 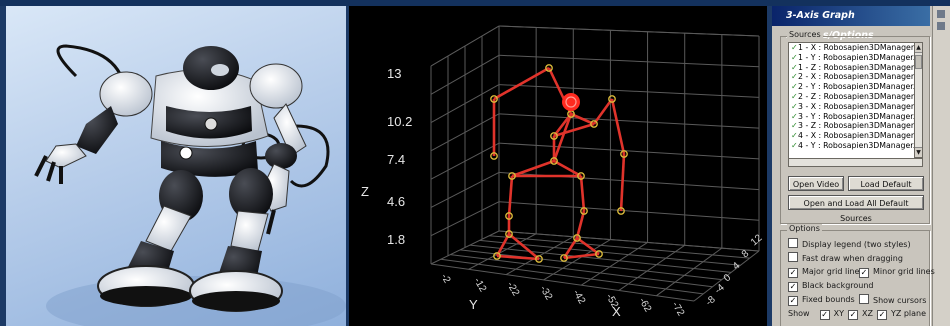 I want to click on y-tick-label: -4, so click(x=720, y=289).